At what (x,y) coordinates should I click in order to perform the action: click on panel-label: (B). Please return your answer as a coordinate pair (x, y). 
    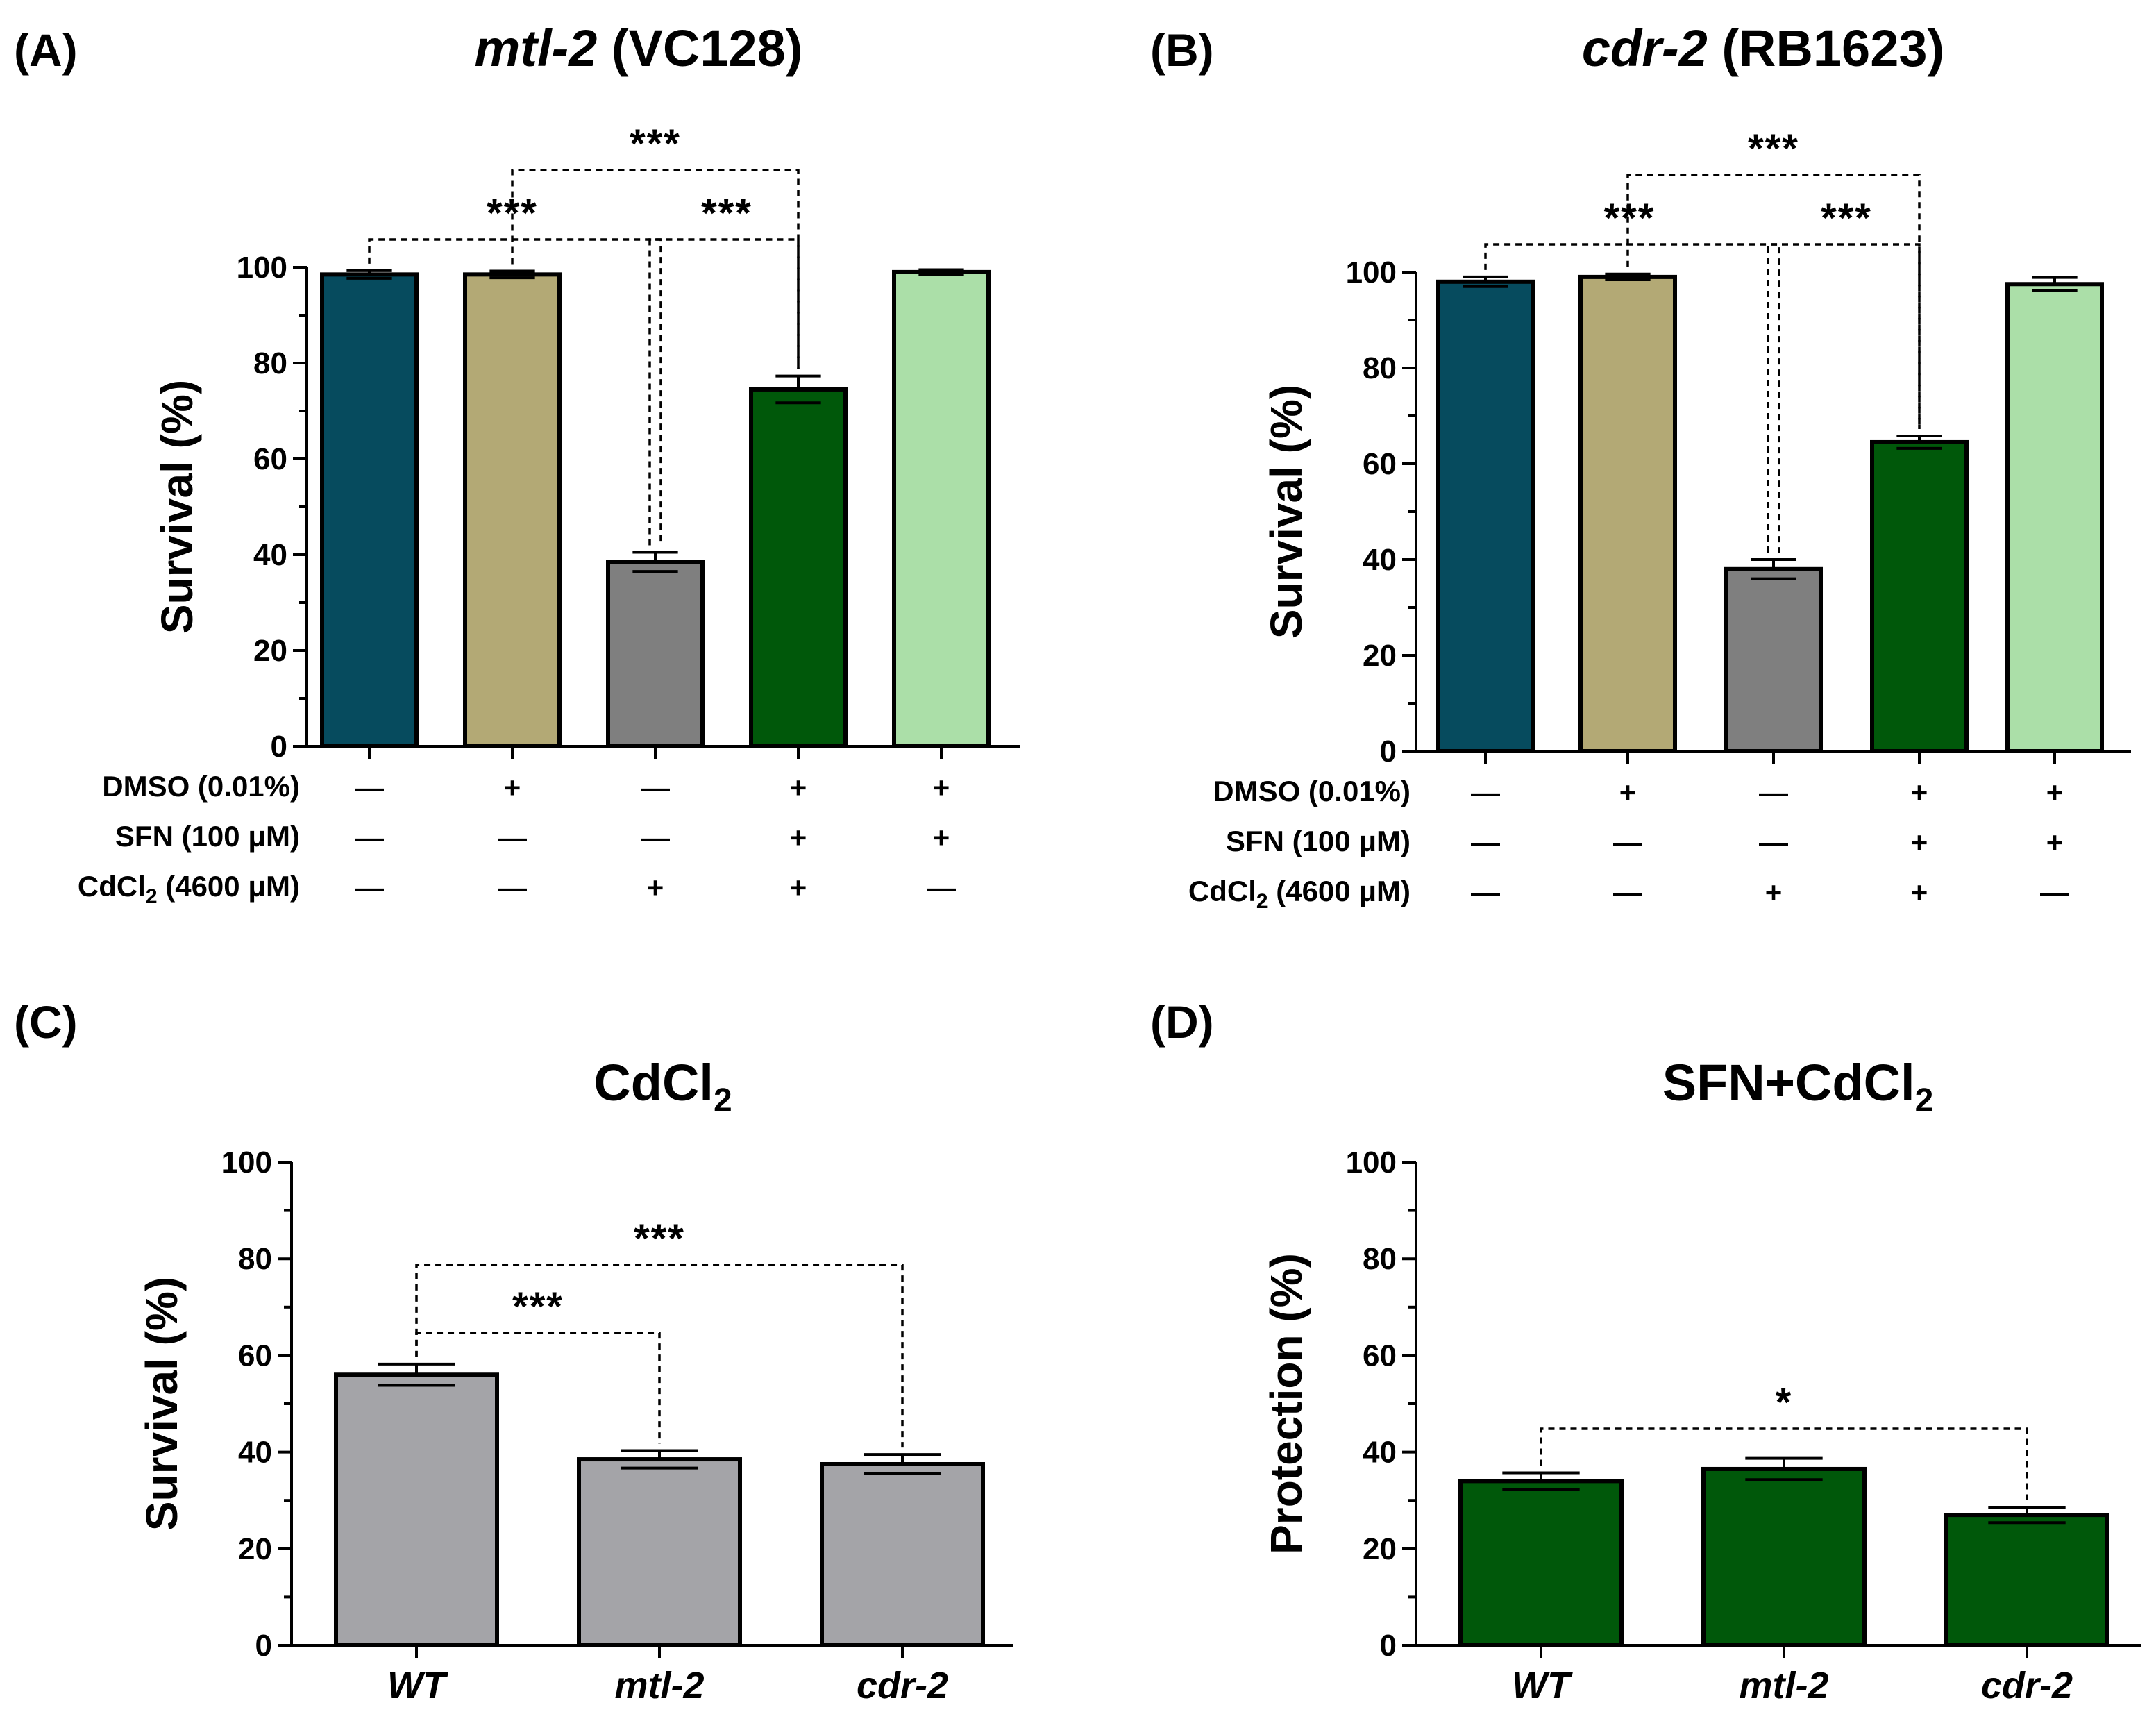
    Looking at the image, I should click on (1182, 50).